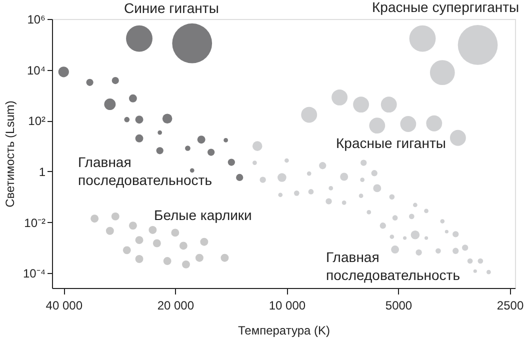  I want to click on text: Синие гиганты, so click(171, 8).